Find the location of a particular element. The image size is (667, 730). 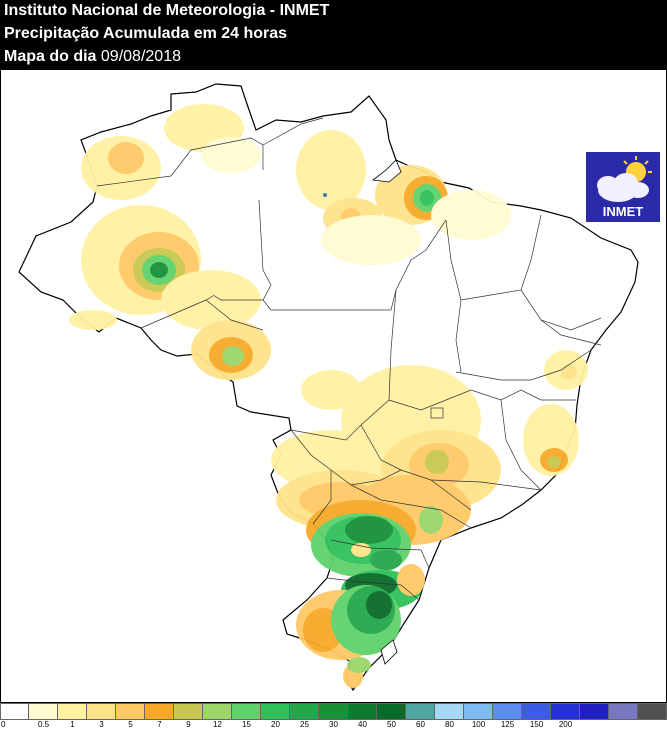

logo-text: INMET is located at coordinates (623, 211).